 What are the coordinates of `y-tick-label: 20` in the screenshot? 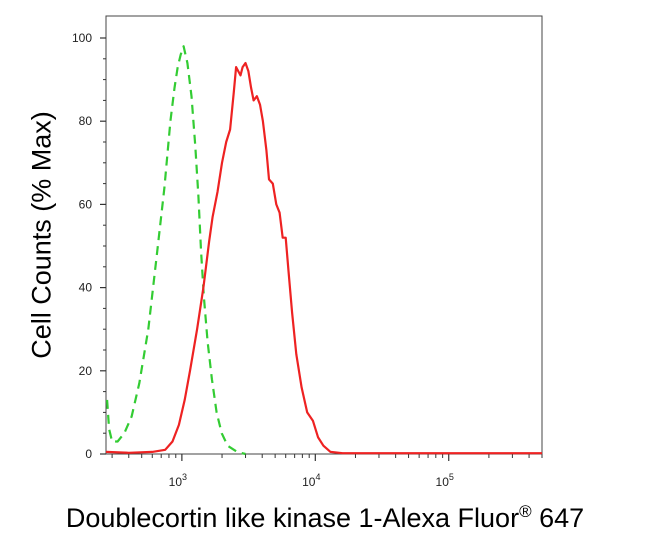 It's located at (86, 371).